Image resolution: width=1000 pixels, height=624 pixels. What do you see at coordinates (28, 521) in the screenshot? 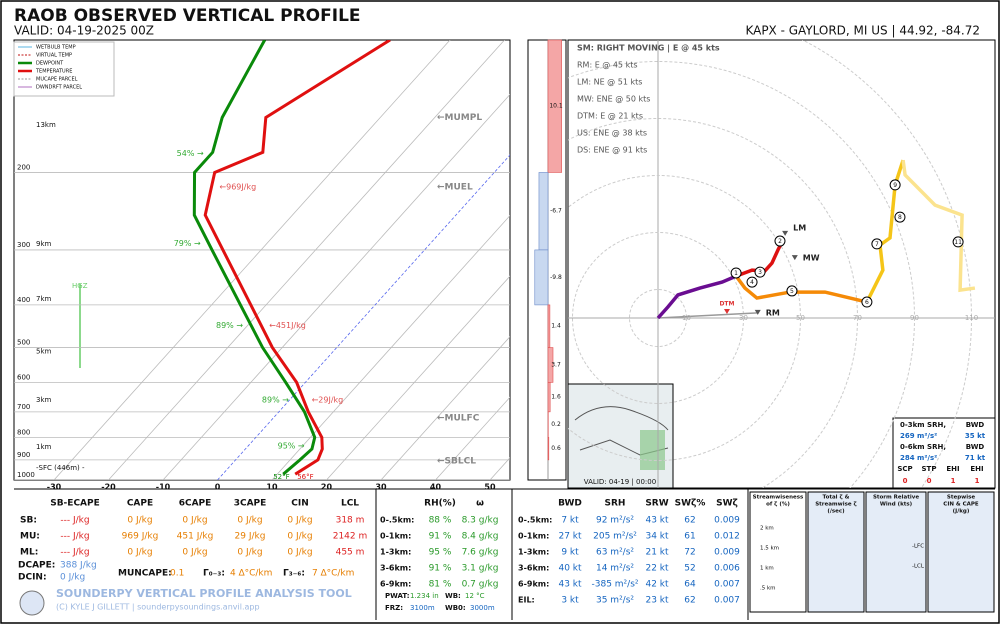
I see `row-label: SB:` at bounding box center [28, 521].